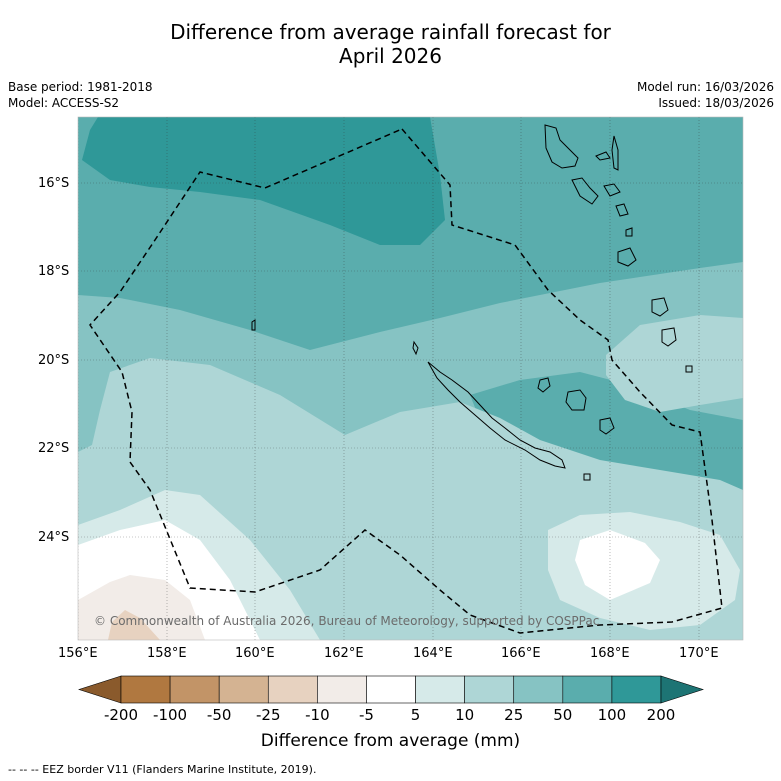 This screenshot has width=781, height=781. Describe the element at coordinates (617, 565) in the screenshot. I see `band-neutral-east` at that location.